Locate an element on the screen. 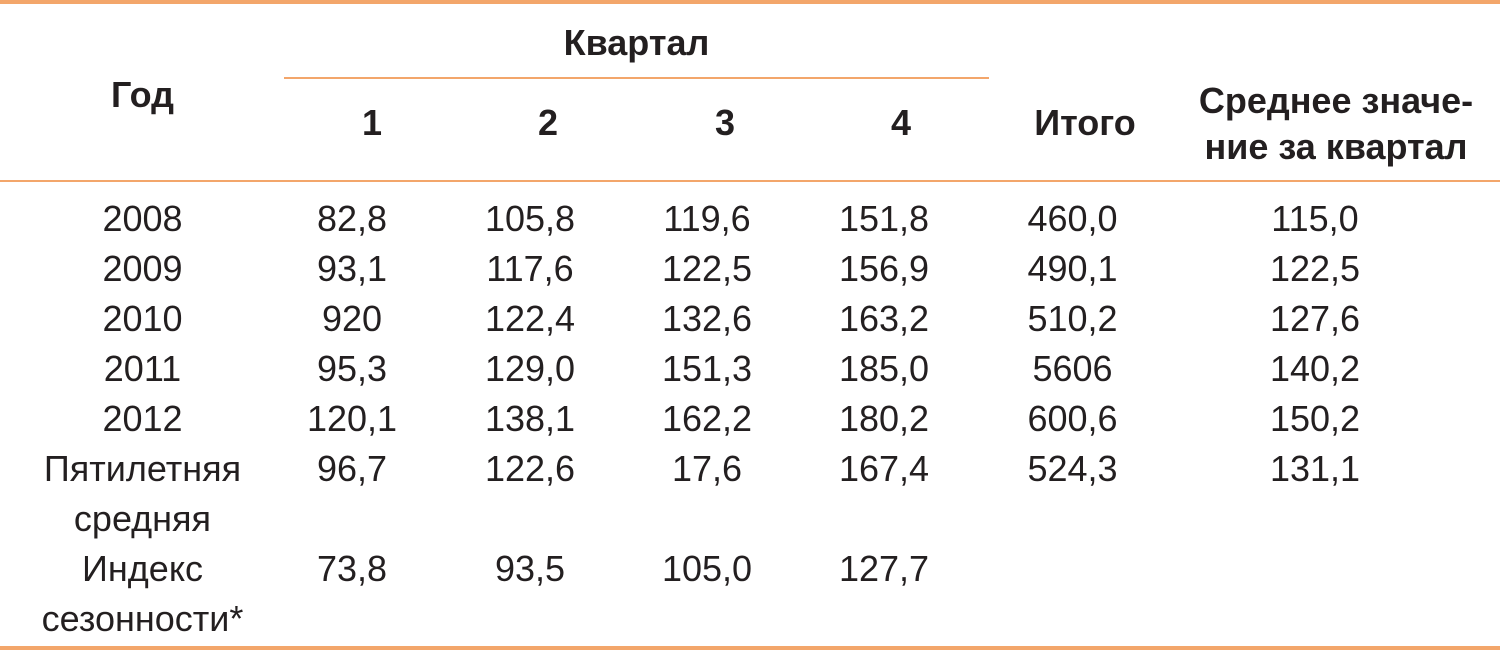 This screenshot has height=652, width=1500. cell-q1: 82,8 is located at coordinates (352, 218).